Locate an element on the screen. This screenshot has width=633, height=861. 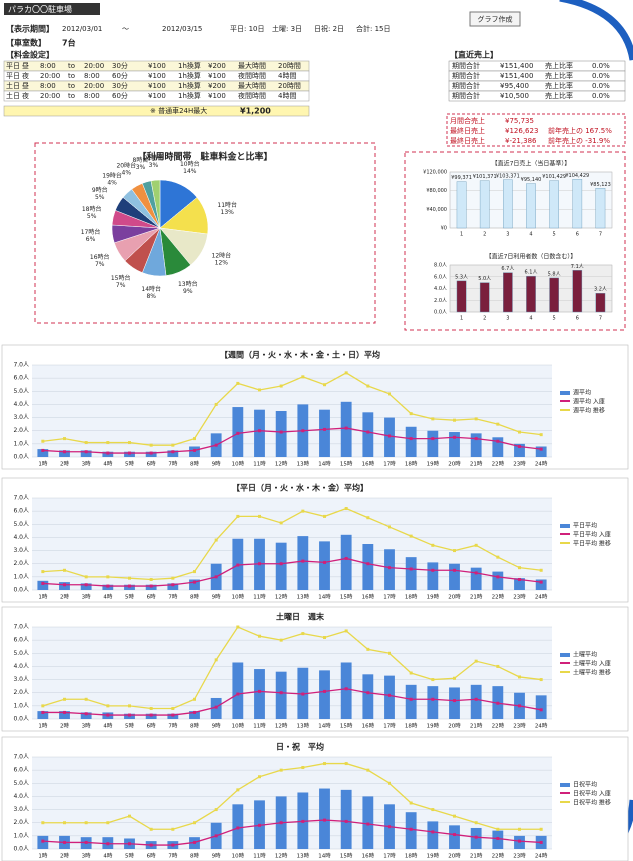
x-tick-label: 20時 is located at coordinates (454, 726).